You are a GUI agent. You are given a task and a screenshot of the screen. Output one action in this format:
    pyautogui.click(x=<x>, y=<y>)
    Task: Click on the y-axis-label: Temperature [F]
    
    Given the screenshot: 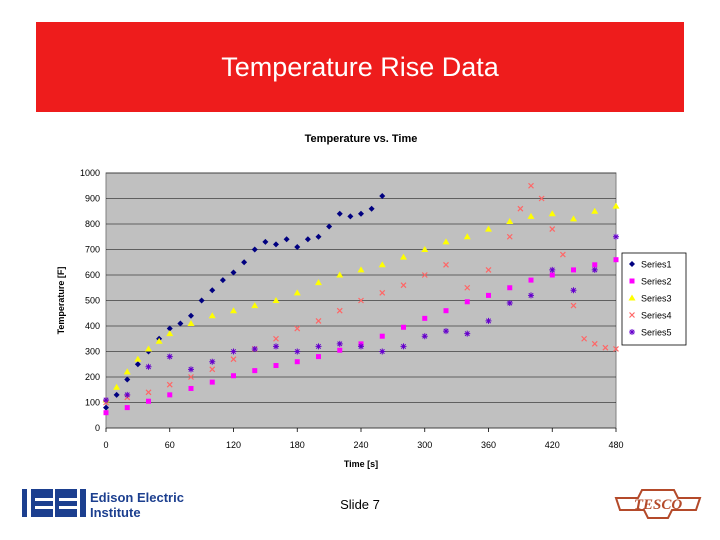 What is the action you would take?
    pyautogui.click(x=61, y=301)
    